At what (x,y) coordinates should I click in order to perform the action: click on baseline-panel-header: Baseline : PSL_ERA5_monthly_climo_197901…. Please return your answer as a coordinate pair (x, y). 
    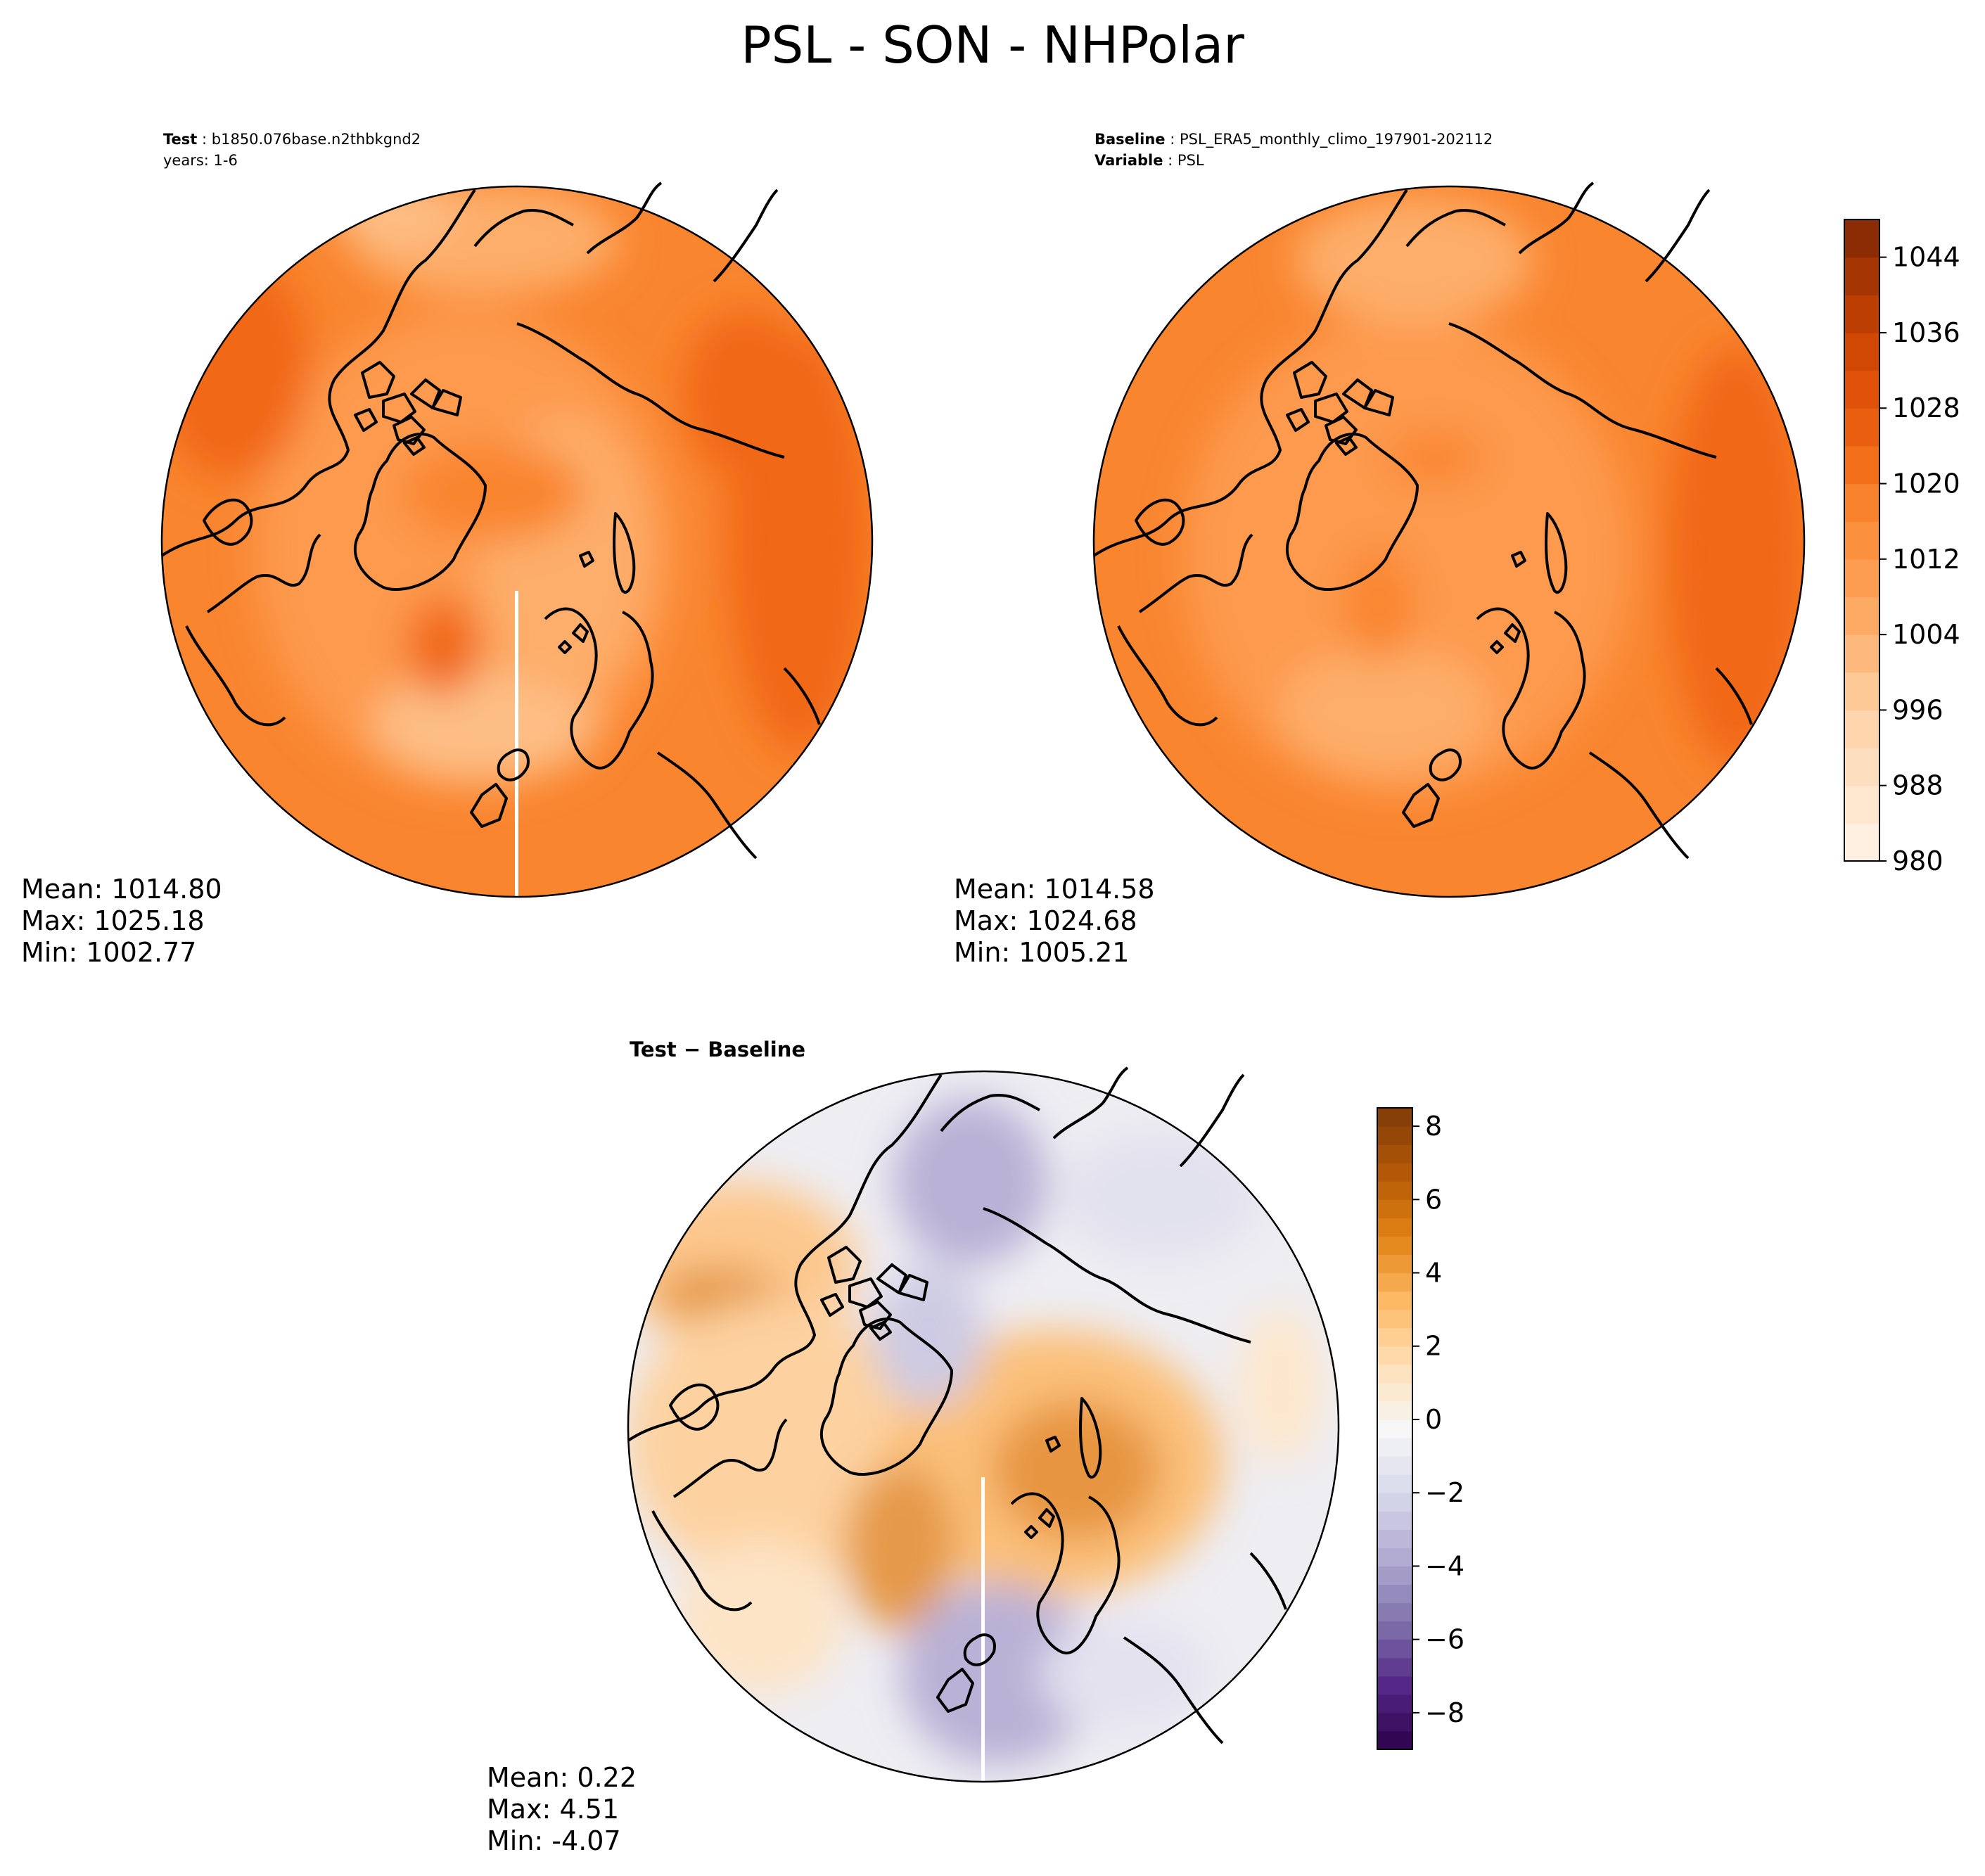
    Looking at the image, I should click on (1294, 150).